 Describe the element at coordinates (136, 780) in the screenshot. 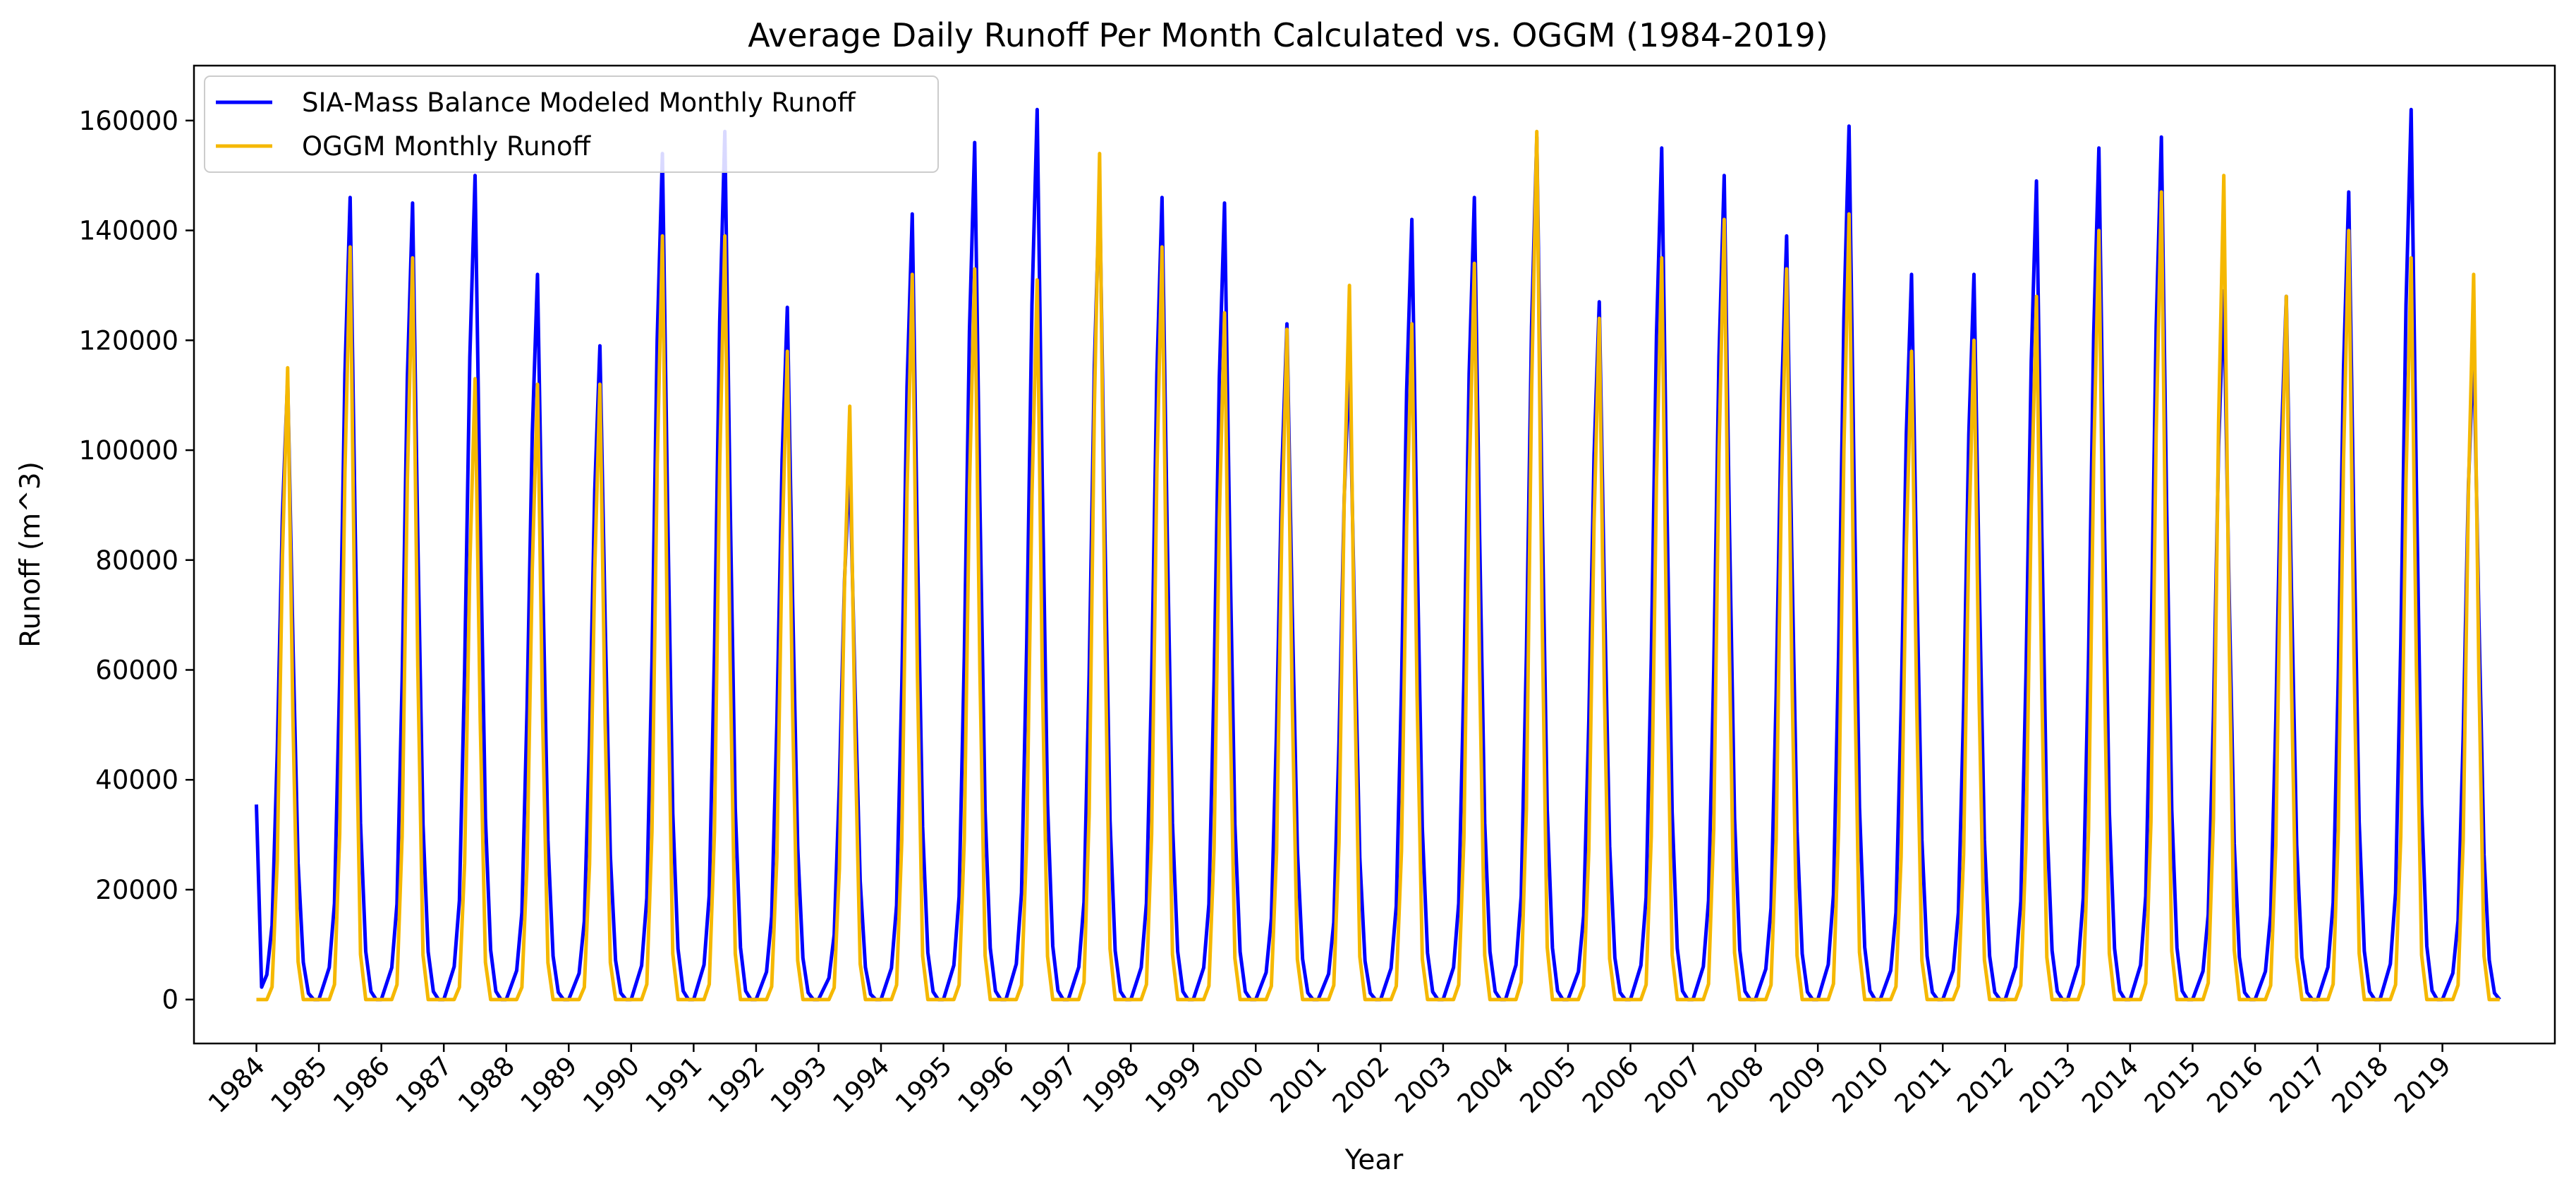

I see `y-tick-label: 40000` at that location.